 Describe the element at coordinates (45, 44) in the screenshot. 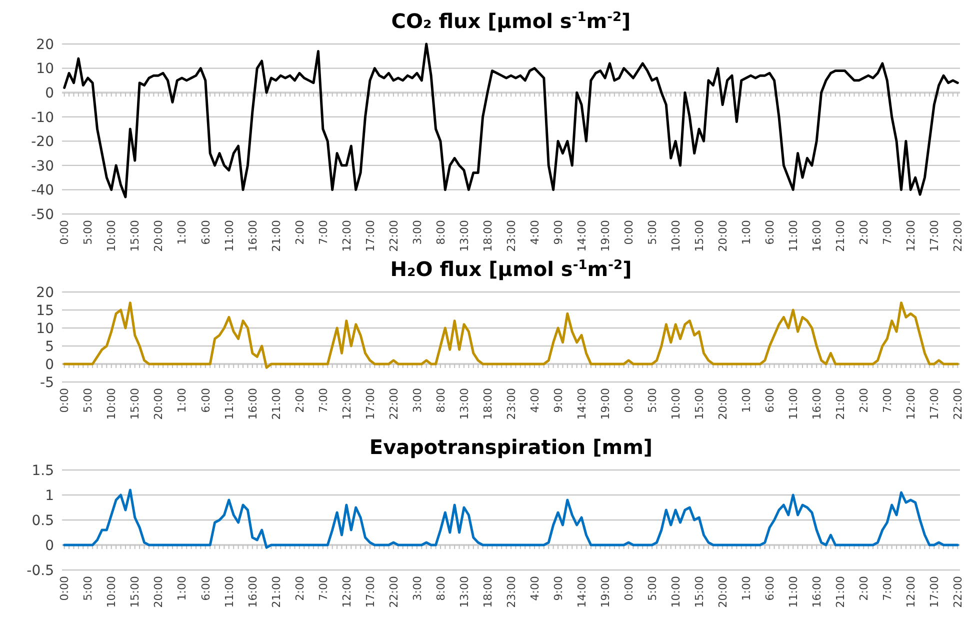

I see `y-tick-label: 20` at that location.